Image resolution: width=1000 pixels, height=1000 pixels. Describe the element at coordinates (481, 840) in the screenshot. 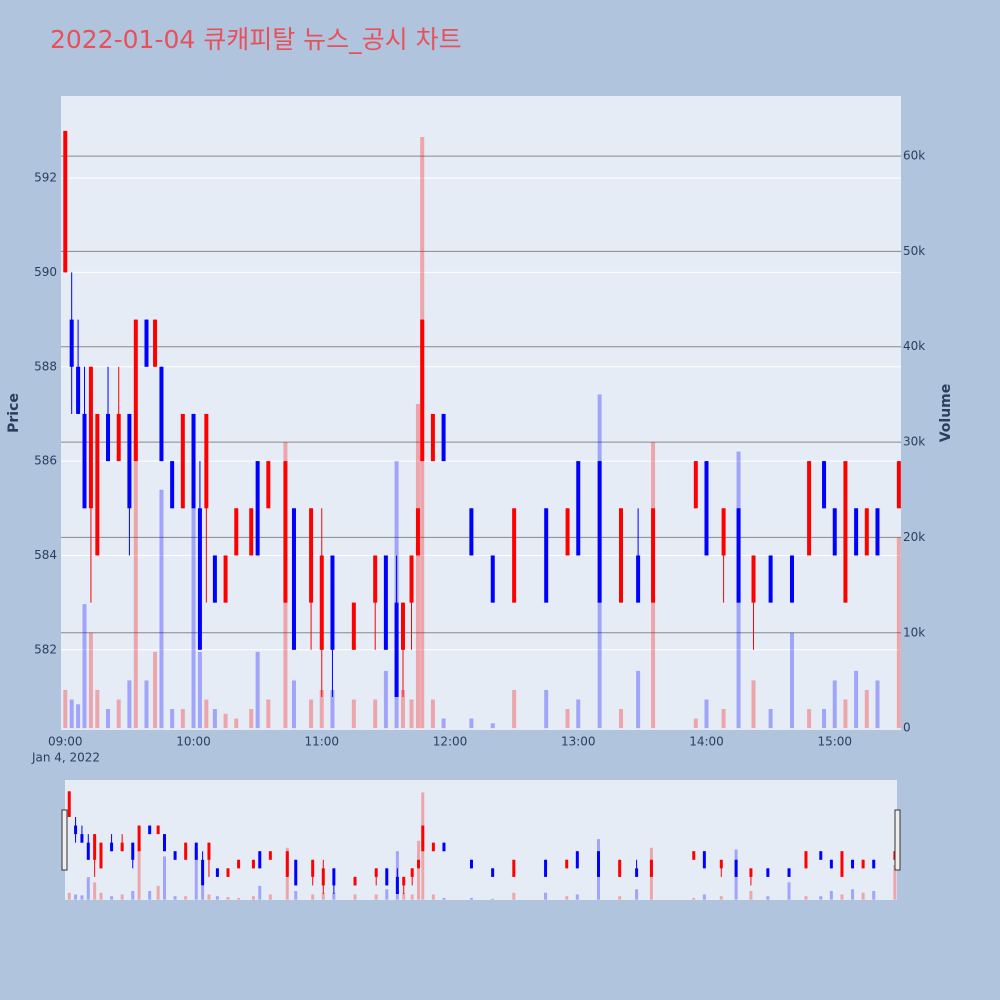

I see `range-slider` at that location.